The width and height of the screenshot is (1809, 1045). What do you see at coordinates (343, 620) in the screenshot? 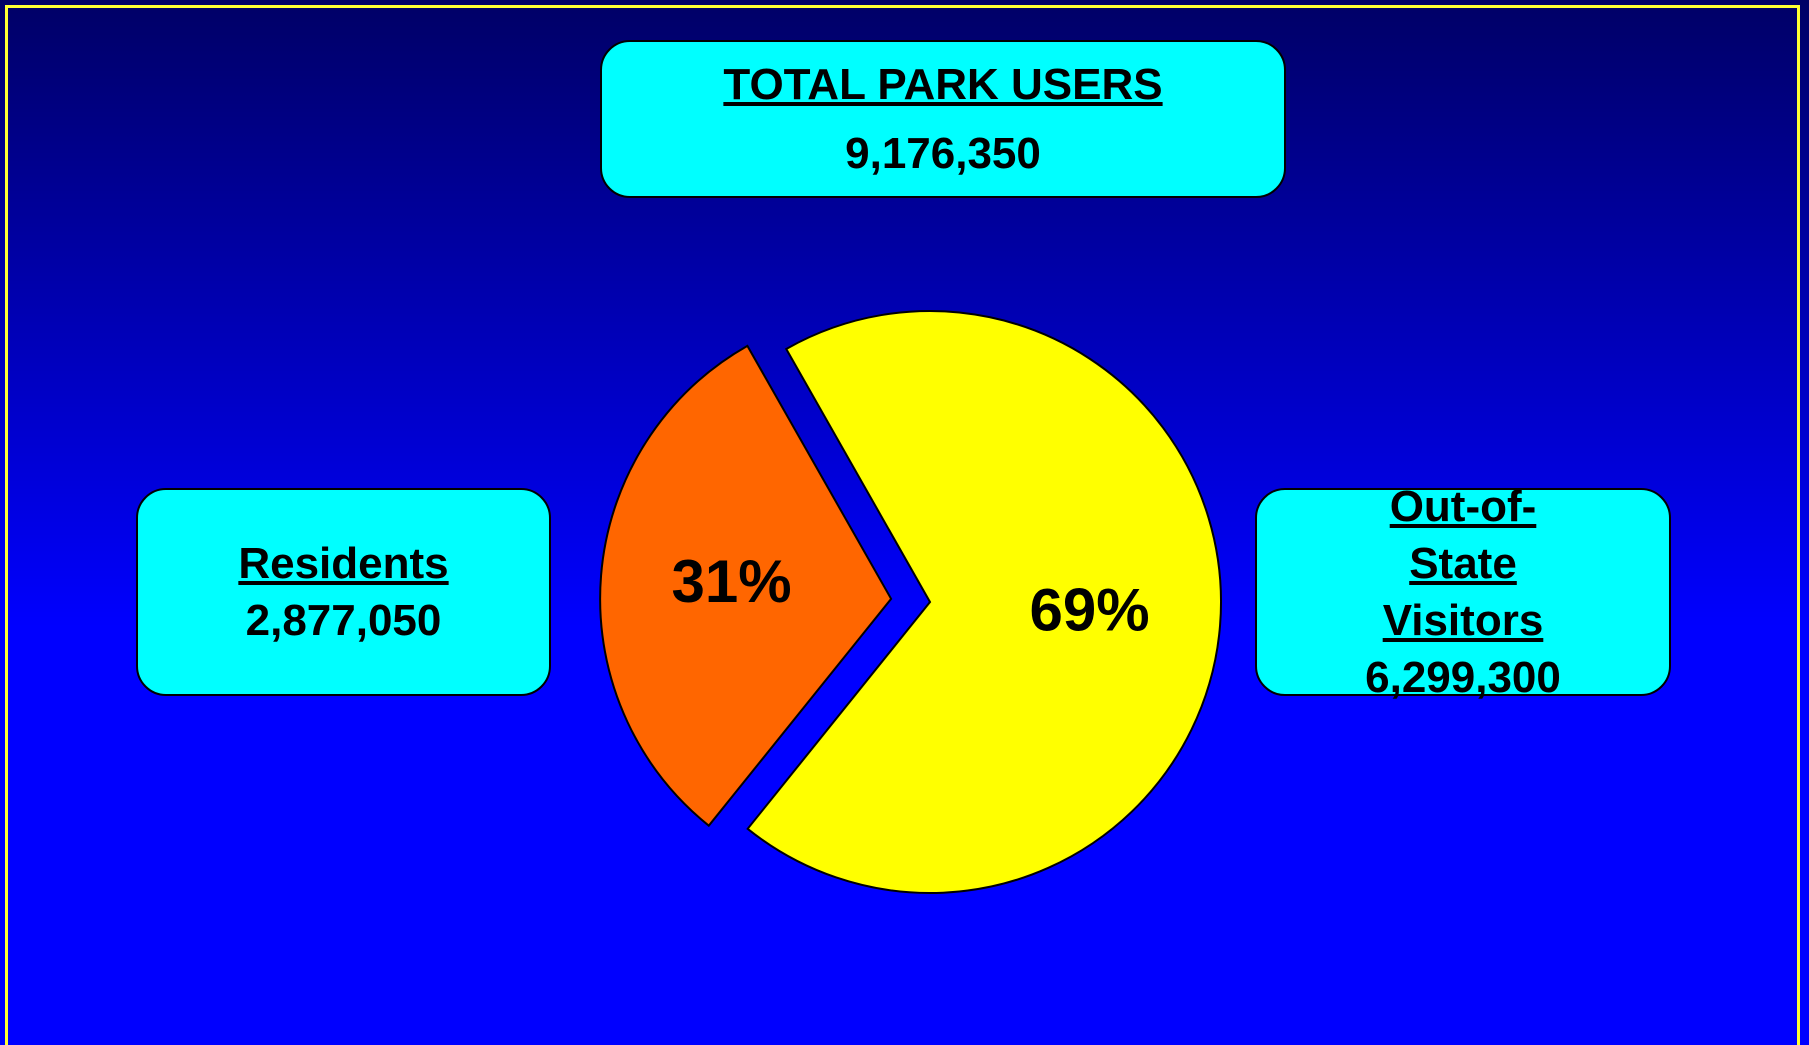
I see `count: 2,877,050` at bounding box center [343, 620].